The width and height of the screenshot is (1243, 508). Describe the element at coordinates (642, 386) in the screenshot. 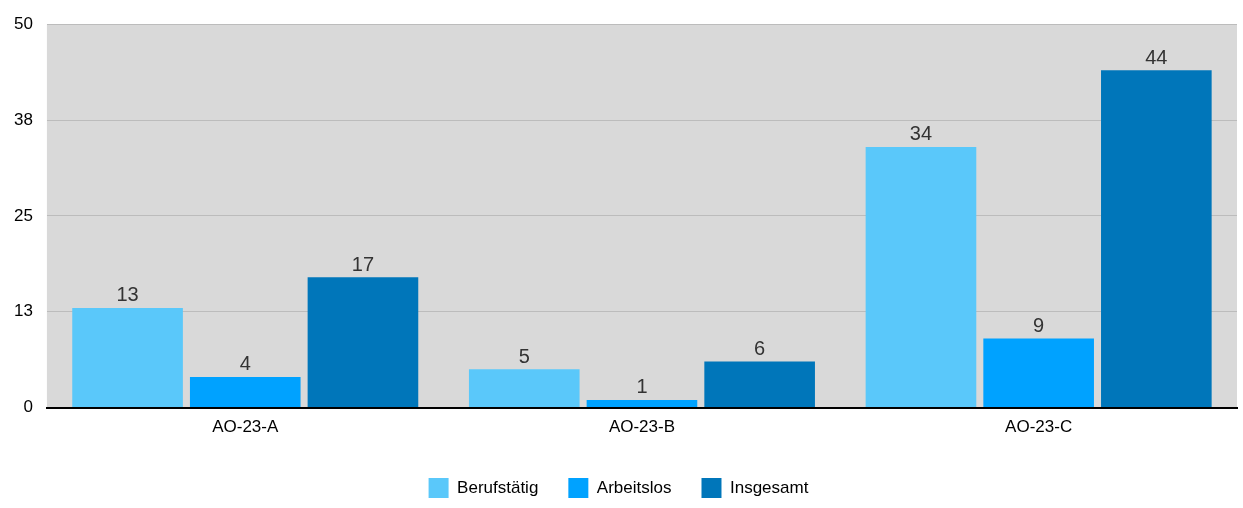

I see `data-label: 1` at that location.